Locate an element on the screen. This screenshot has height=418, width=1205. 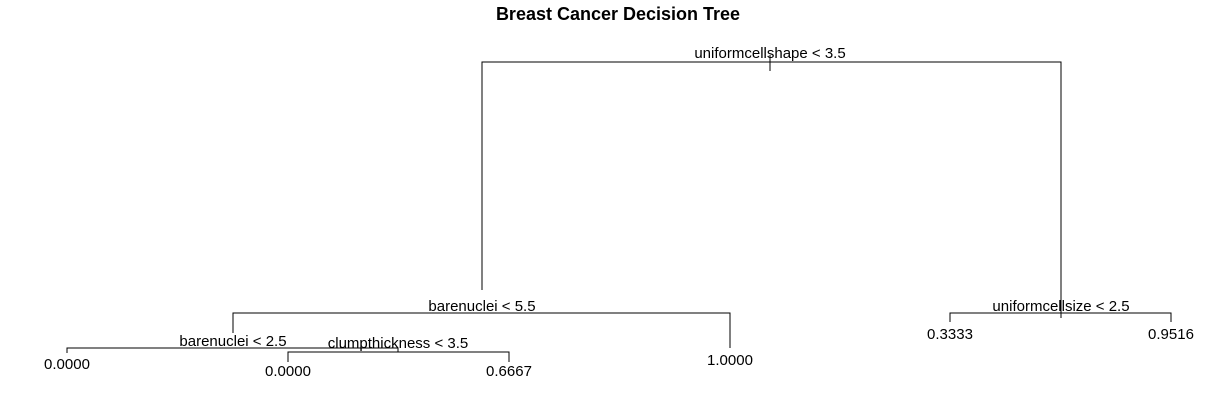
leaf-value: 0.3333 is located at coordinates (950, 334).